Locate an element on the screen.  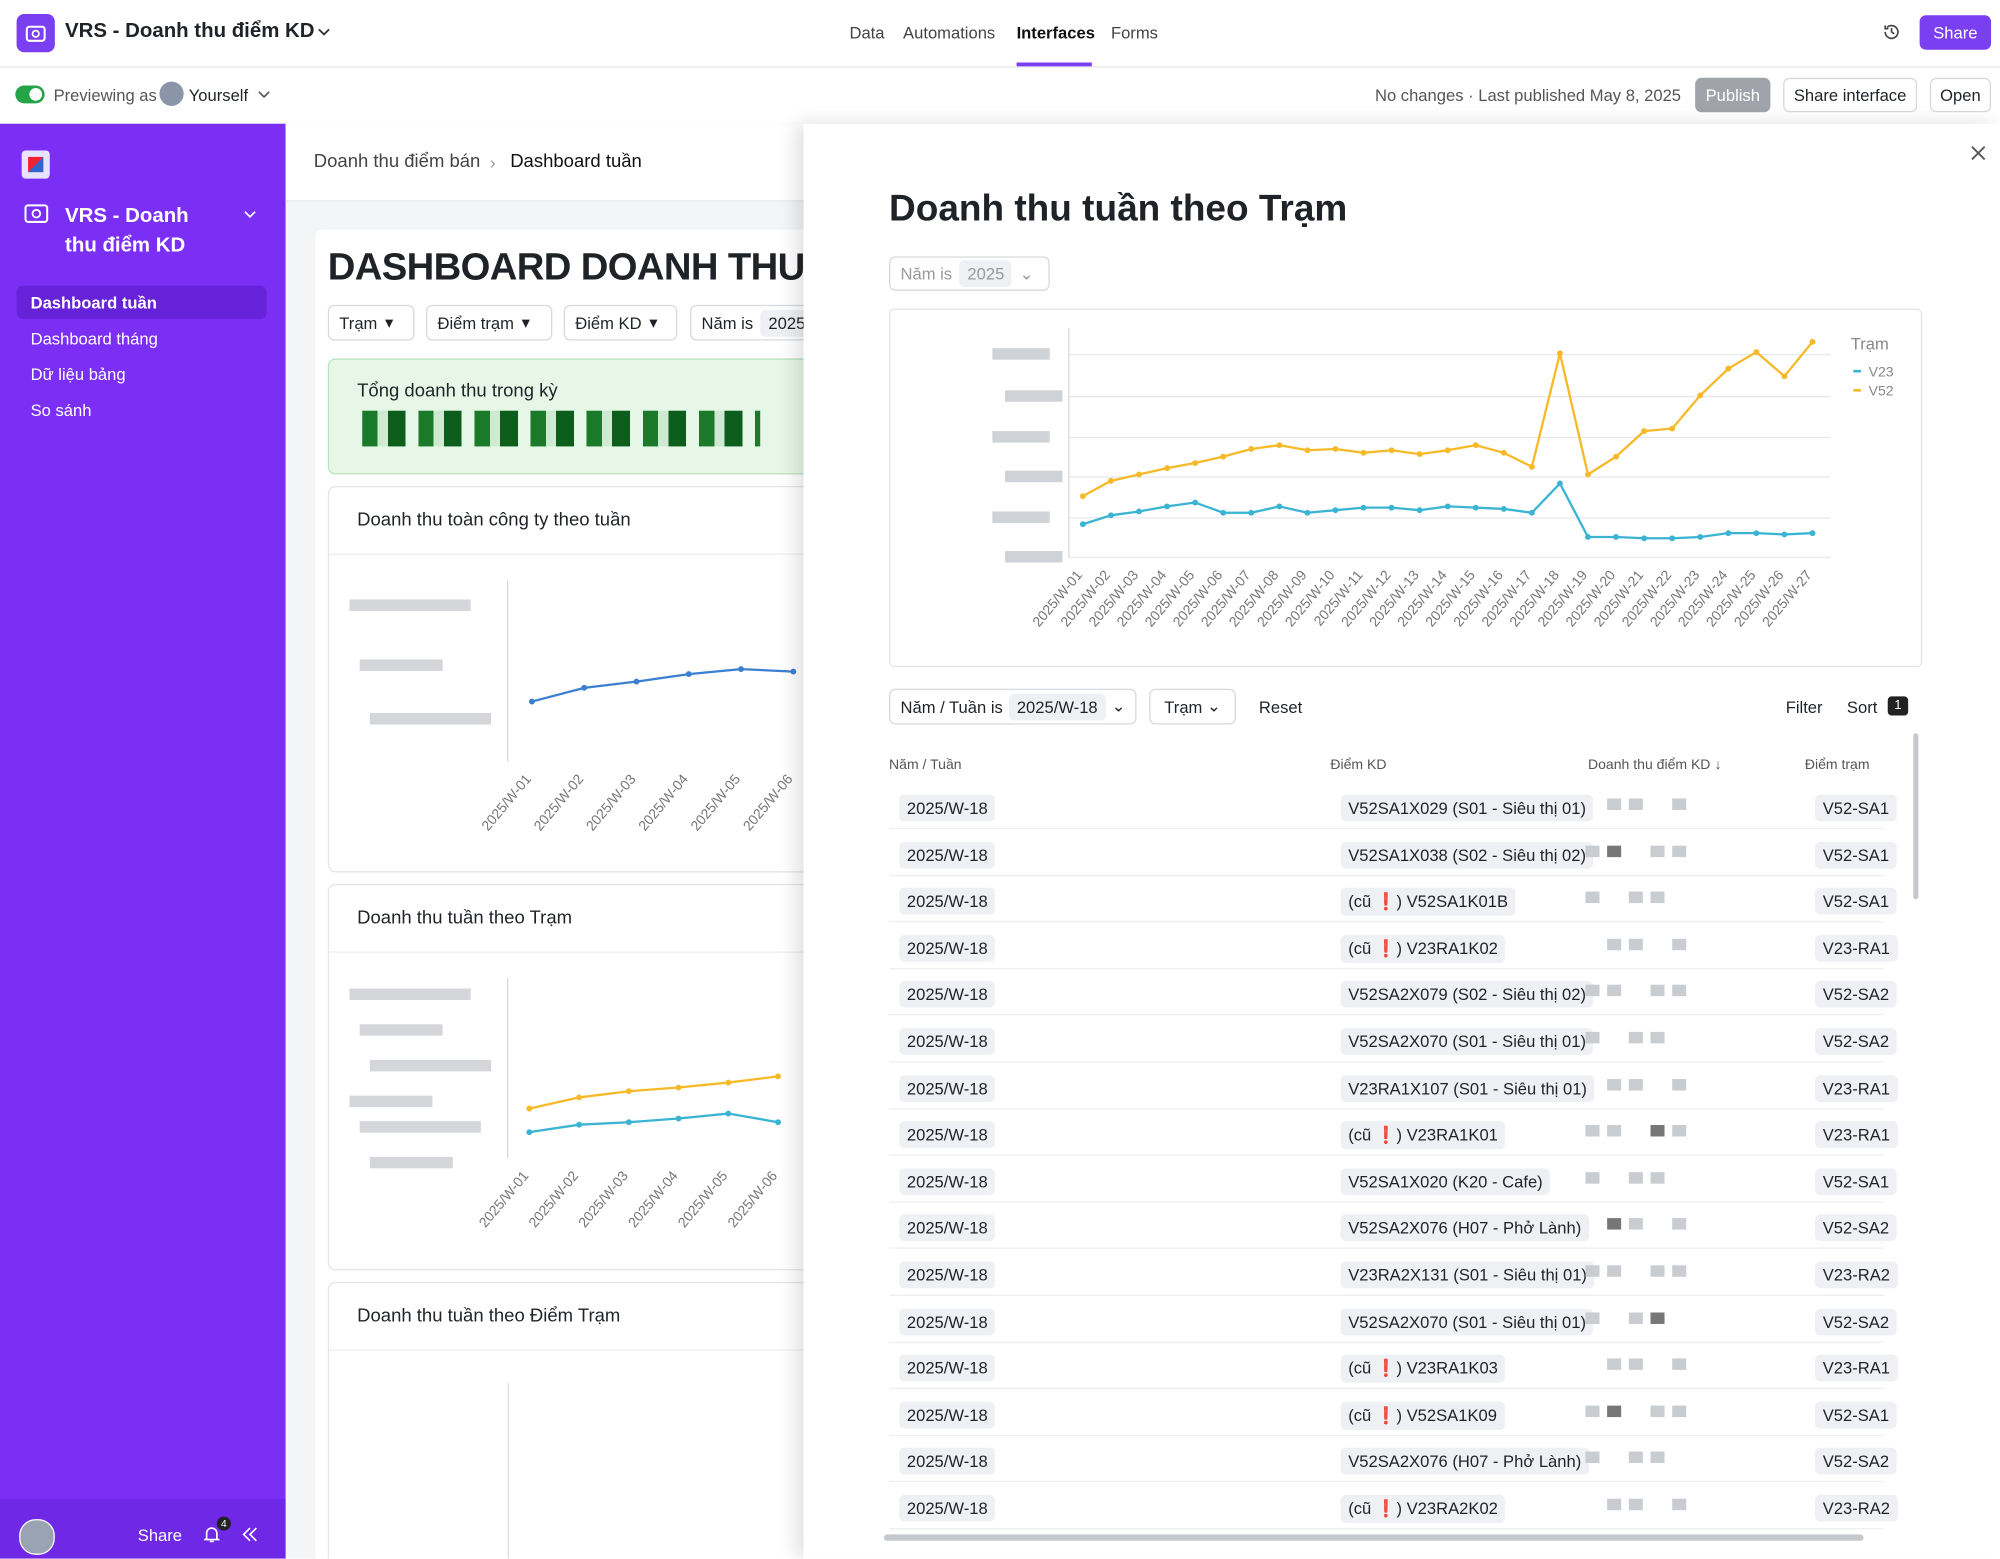
sort-button: Sort is located at coordinates (1862, 707).